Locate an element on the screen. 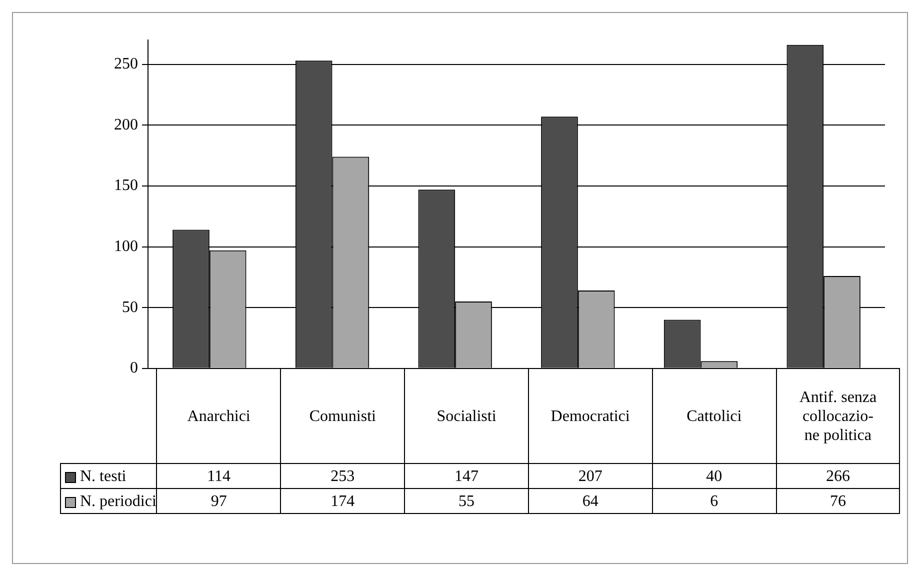  data-label: 40 is located at coordinates (714, 476).